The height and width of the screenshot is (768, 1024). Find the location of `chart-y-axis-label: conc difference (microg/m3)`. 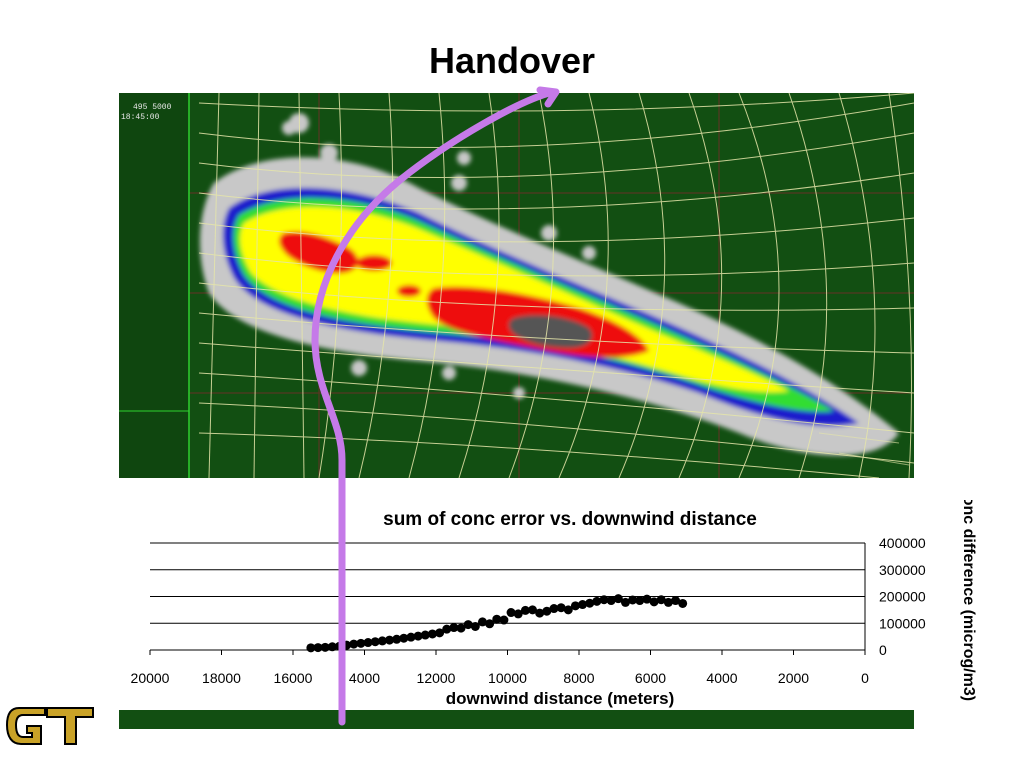

chart-y-axis-label: conc difference (microg/m3) is located at coordinates (968, 600).